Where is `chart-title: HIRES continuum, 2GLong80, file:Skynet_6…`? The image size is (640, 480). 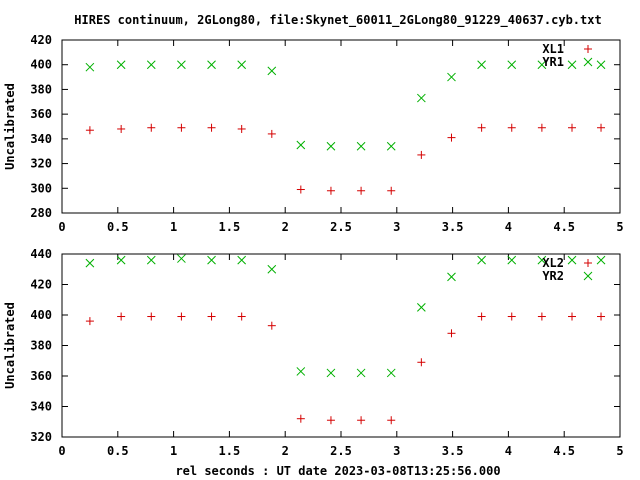 chart-title: HIRES continuum, 2GLong80, file:Skynet_6… is located at coordinates (337, 20).